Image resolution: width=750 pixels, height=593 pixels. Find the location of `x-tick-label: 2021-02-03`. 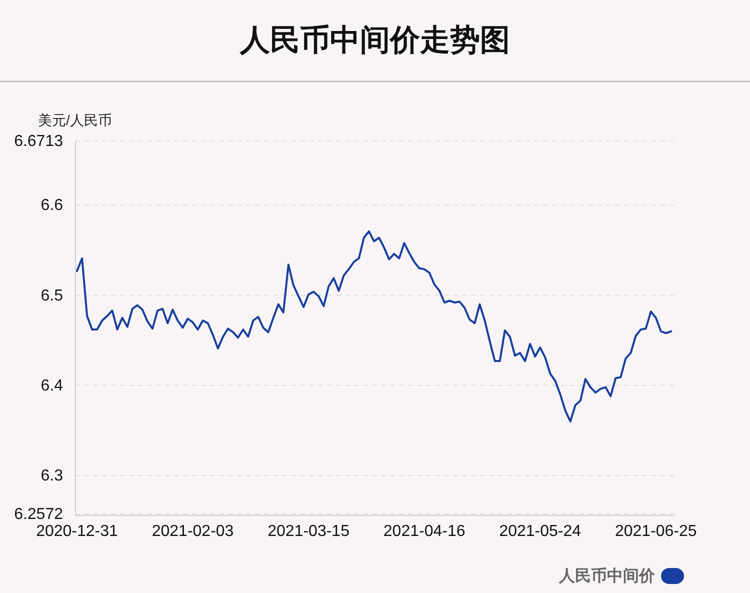

x-tick-label: 2021-02-03 is located at coordinates (193, 531).